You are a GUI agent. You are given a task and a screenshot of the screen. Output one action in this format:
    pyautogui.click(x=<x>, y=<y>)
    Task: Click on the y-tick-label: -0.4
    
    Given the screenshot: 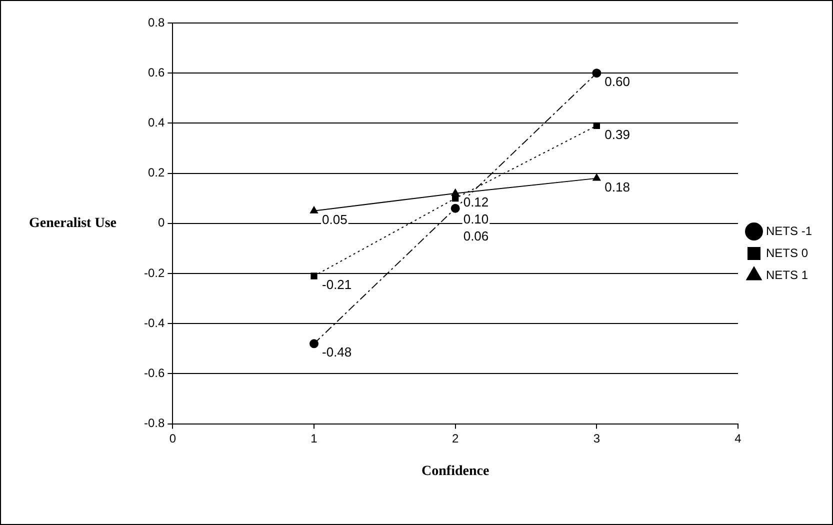 What is the action you would take?
    pyautogui.click(x=154, y=323)
    